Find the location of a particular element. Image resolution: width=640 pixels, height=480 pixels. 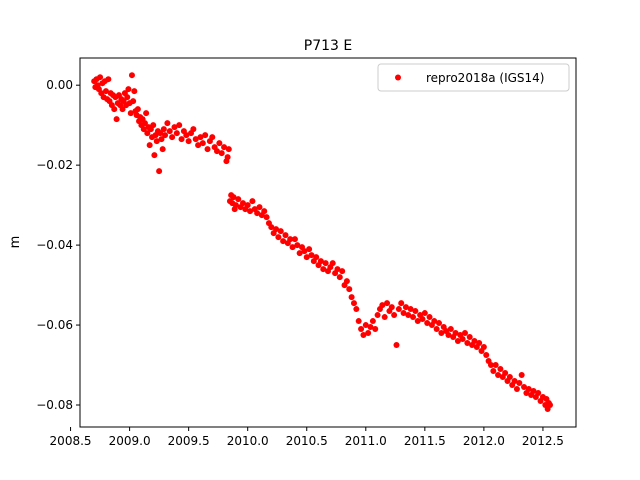

legend-box is located at coordinates (473, 77).